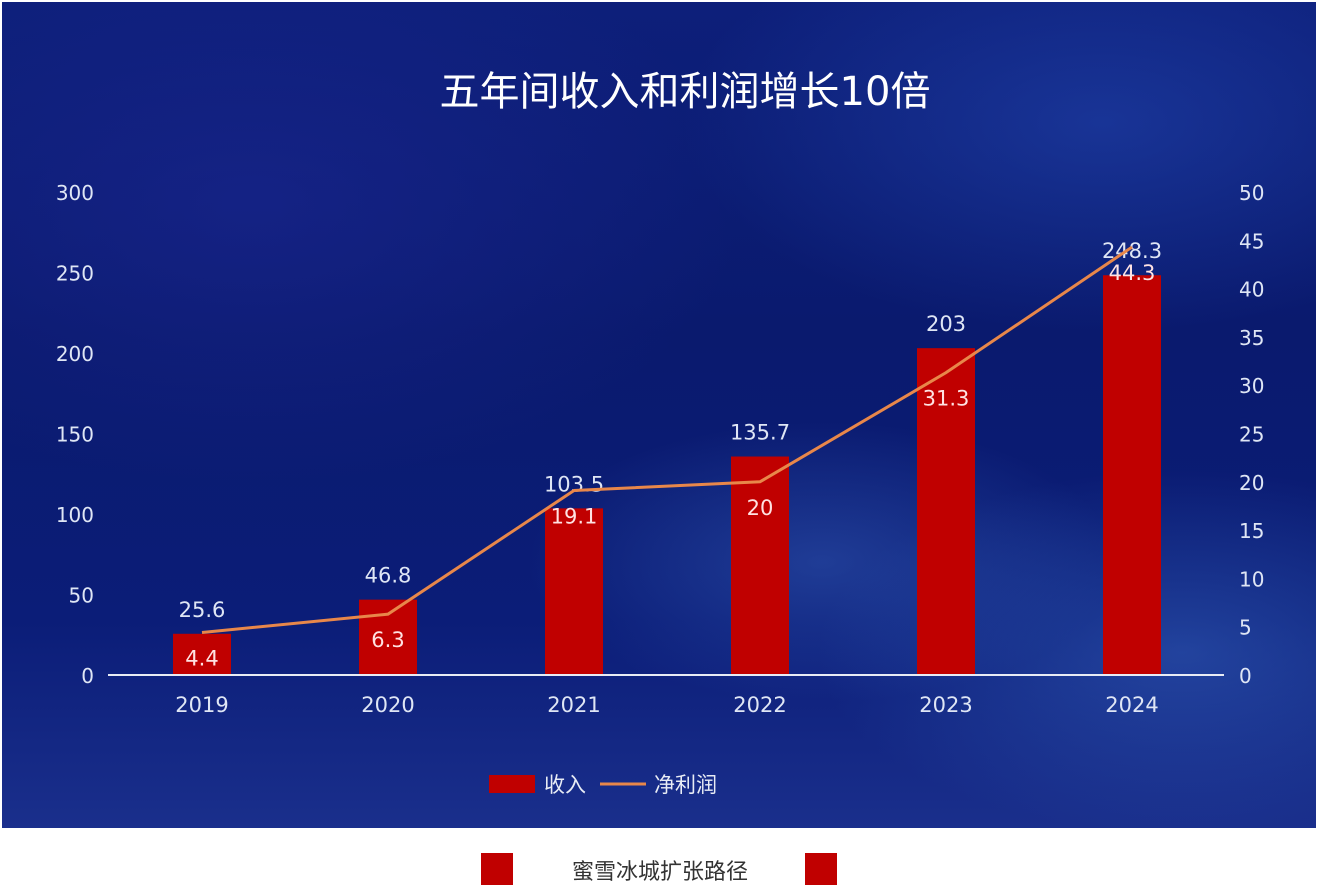 This screenshot has width=1320, height=896. I want to click on x-tick-2020: 2020, so click(387, 705).